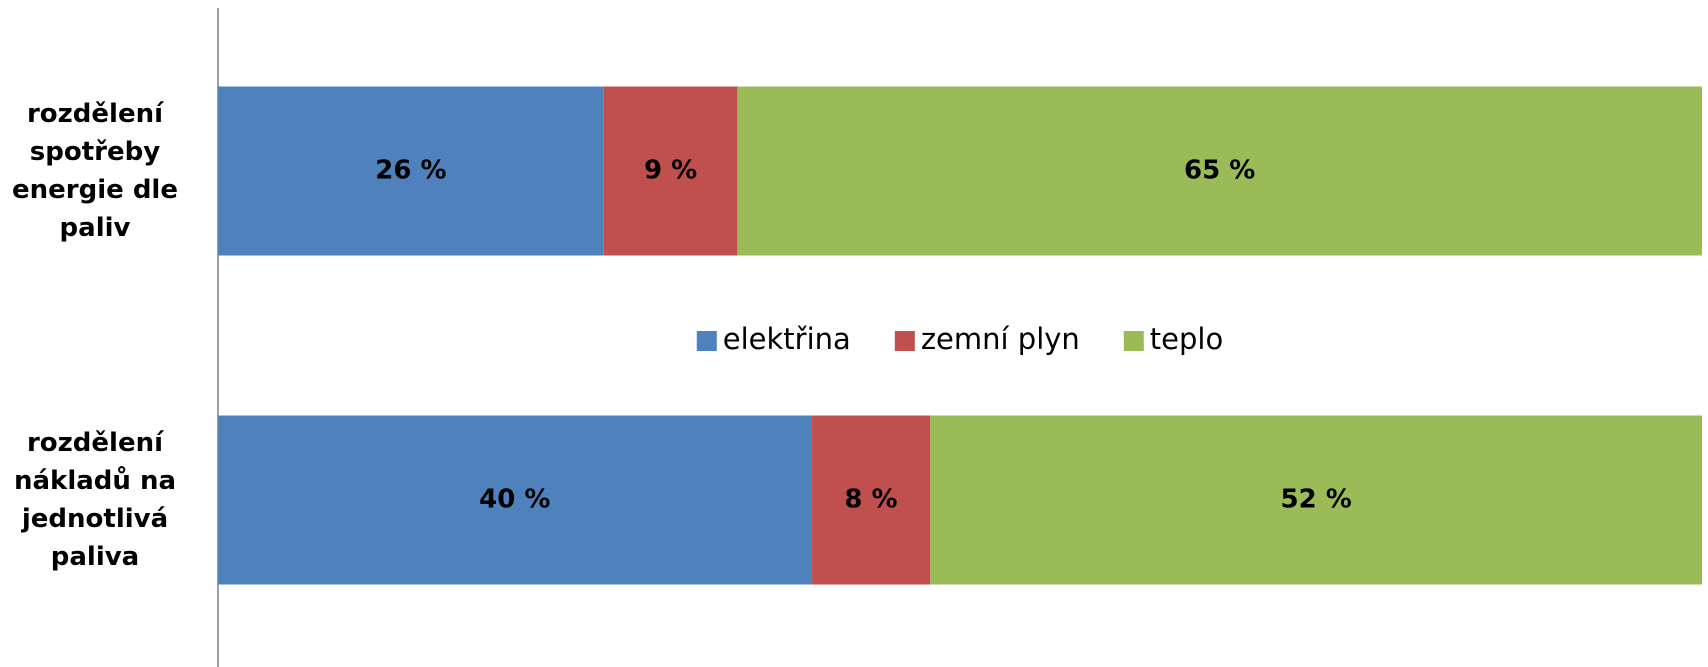 Image resolution: width=1708 pixels, height=667 pixels. Describe the element at coordinates (1000, 339) in the screenshot. I see `legend-label: zemní plyn` at that location.